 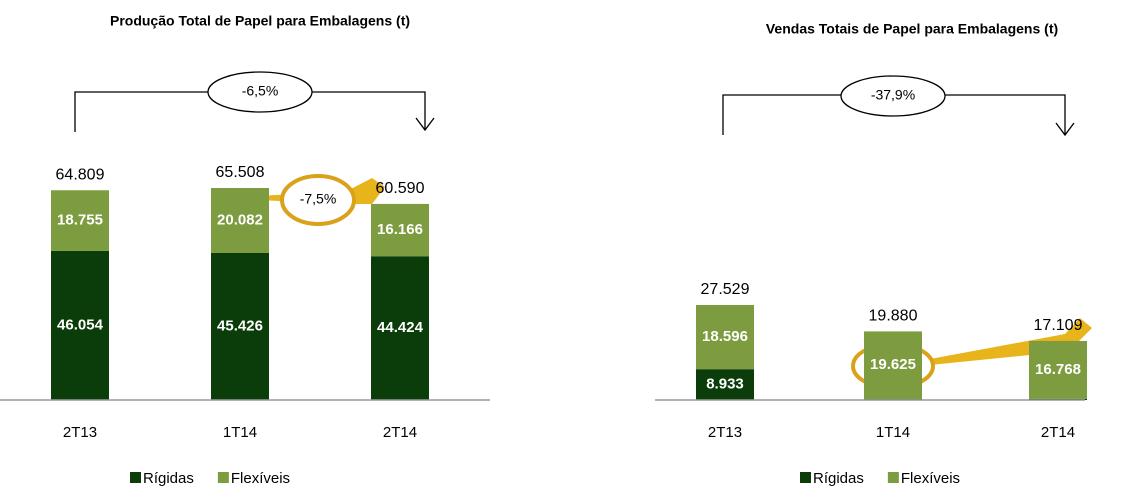 I want to click on total-label: 64.809, so click(x=80, y=174).